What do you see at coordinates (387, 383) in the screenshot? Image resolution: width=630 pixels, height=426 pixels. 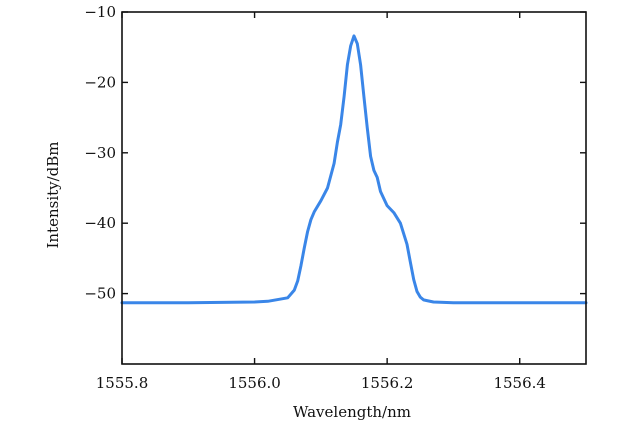 I see `x-tick-label: 1556.2` at bounding box center [387, 383].